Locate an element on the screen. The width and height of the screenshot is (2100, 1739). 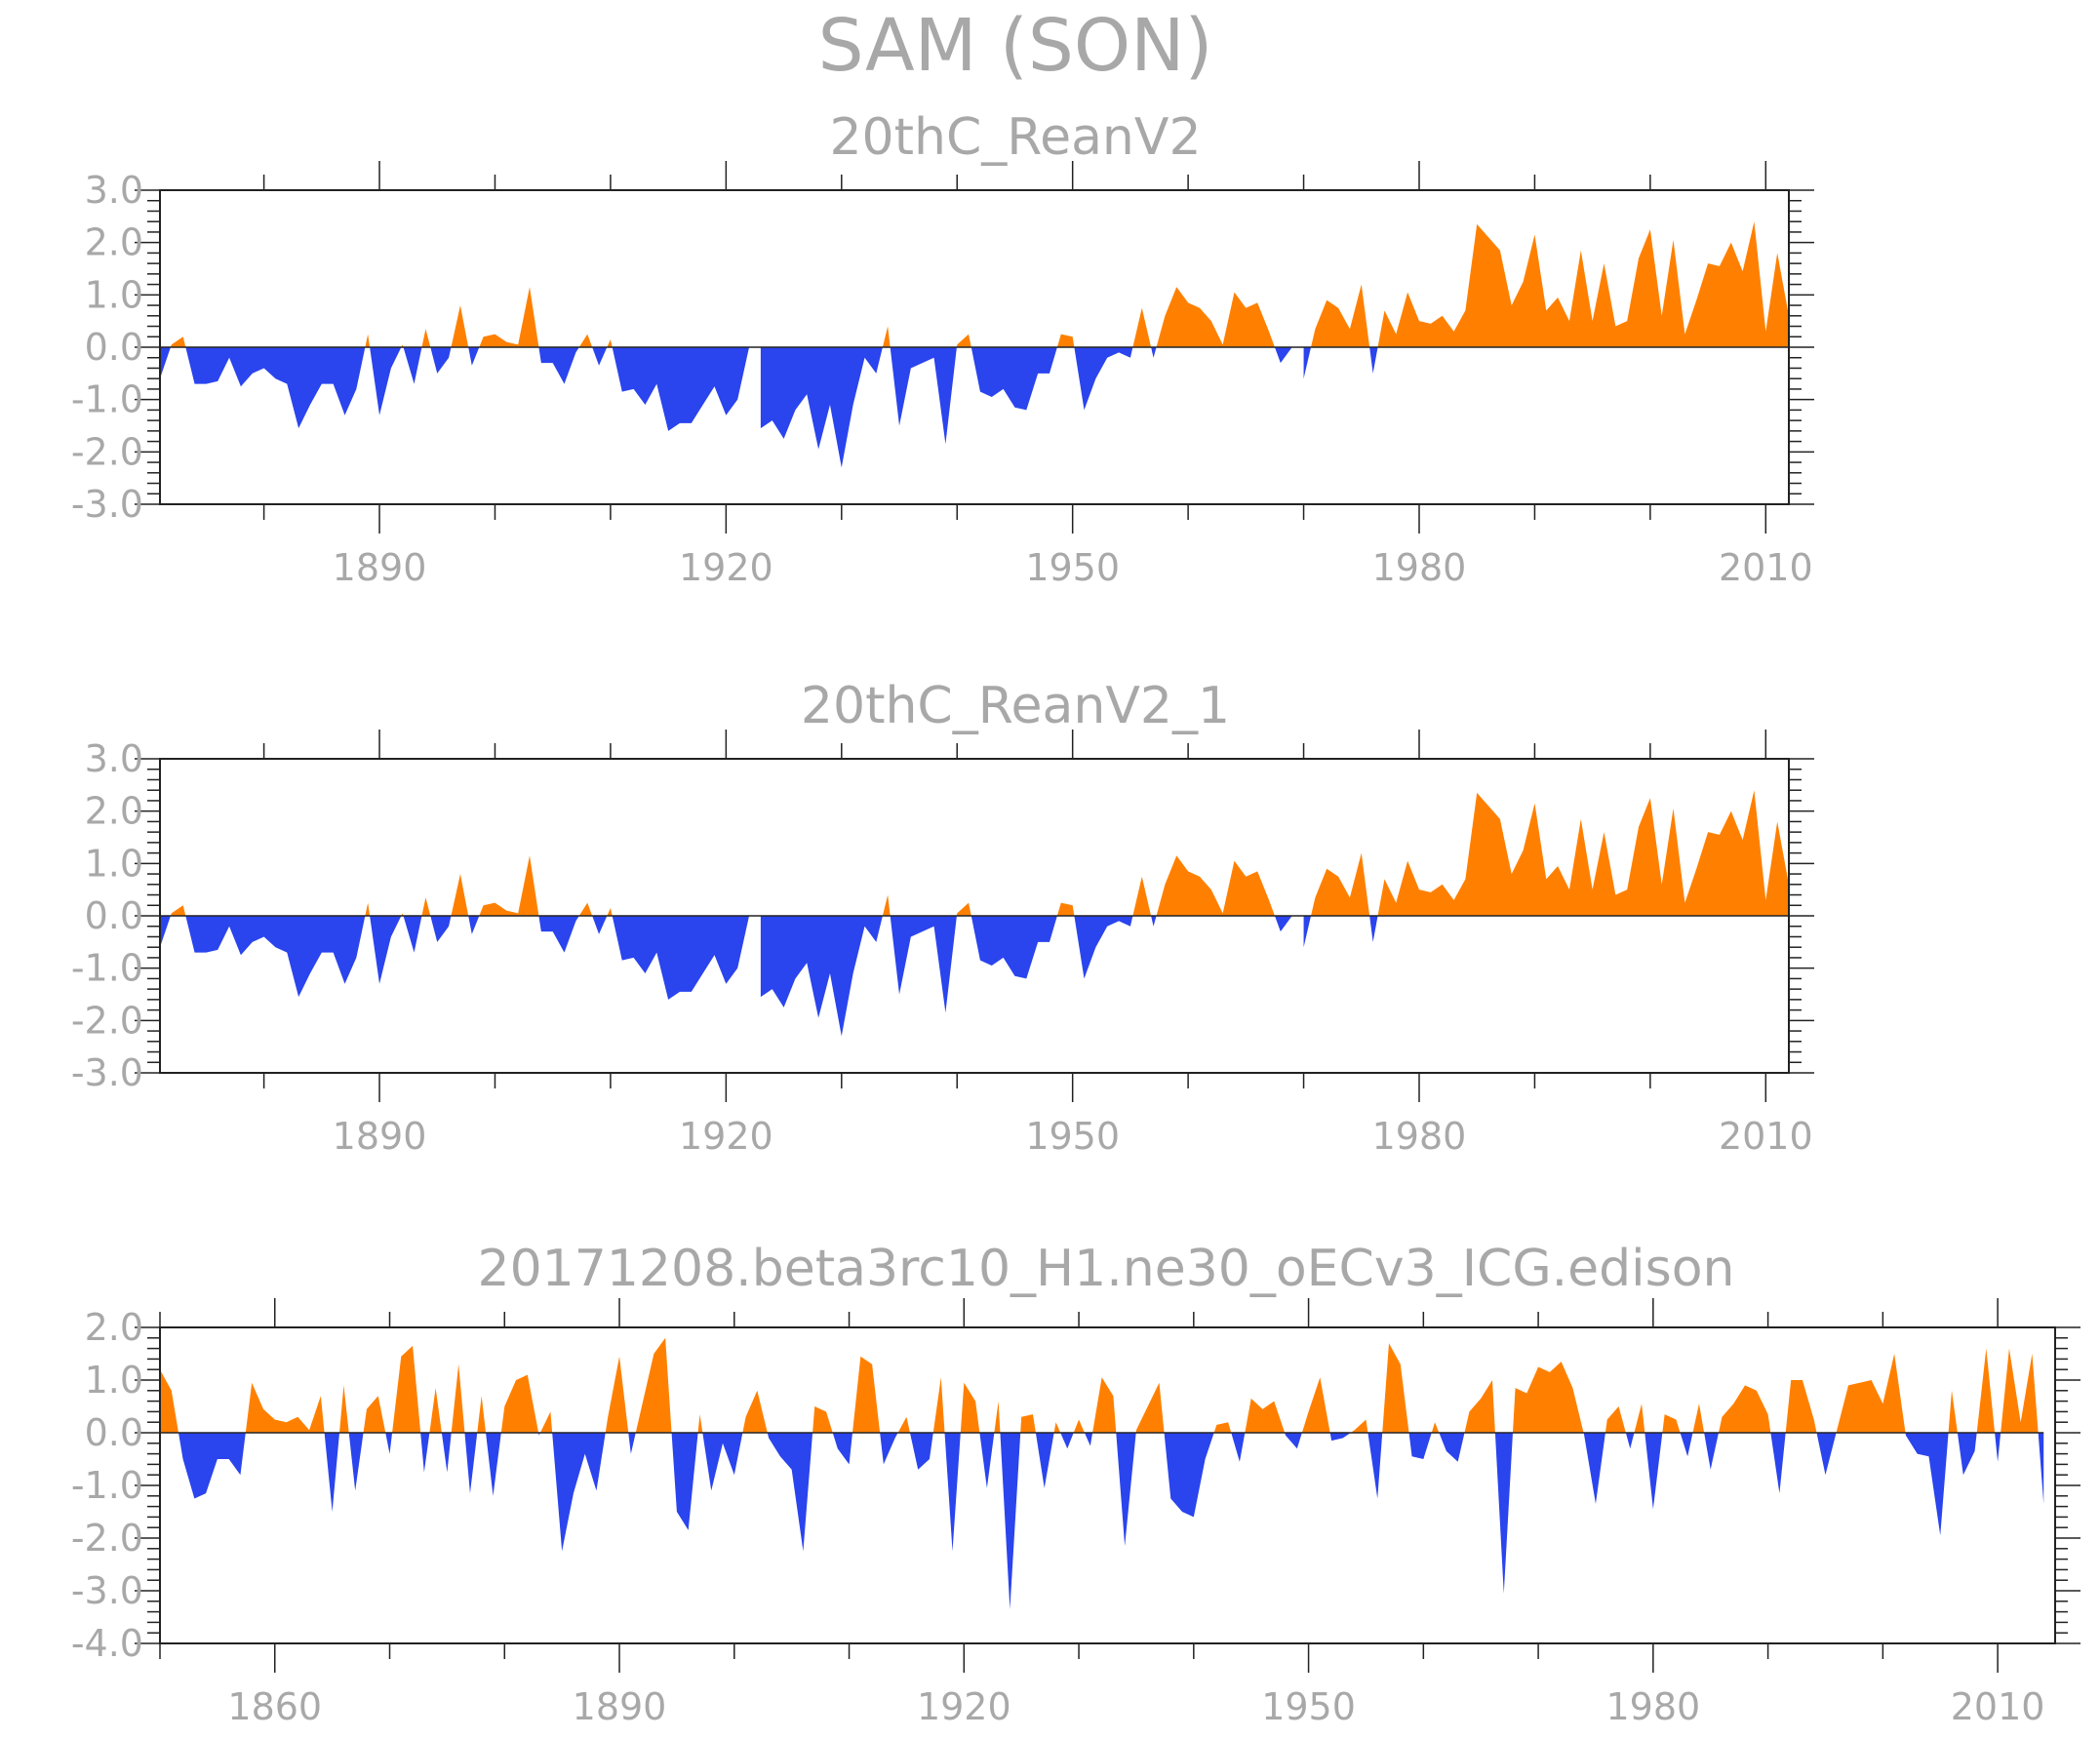
x-tick-label: 2010 is located at coordinates (1766, 1136).